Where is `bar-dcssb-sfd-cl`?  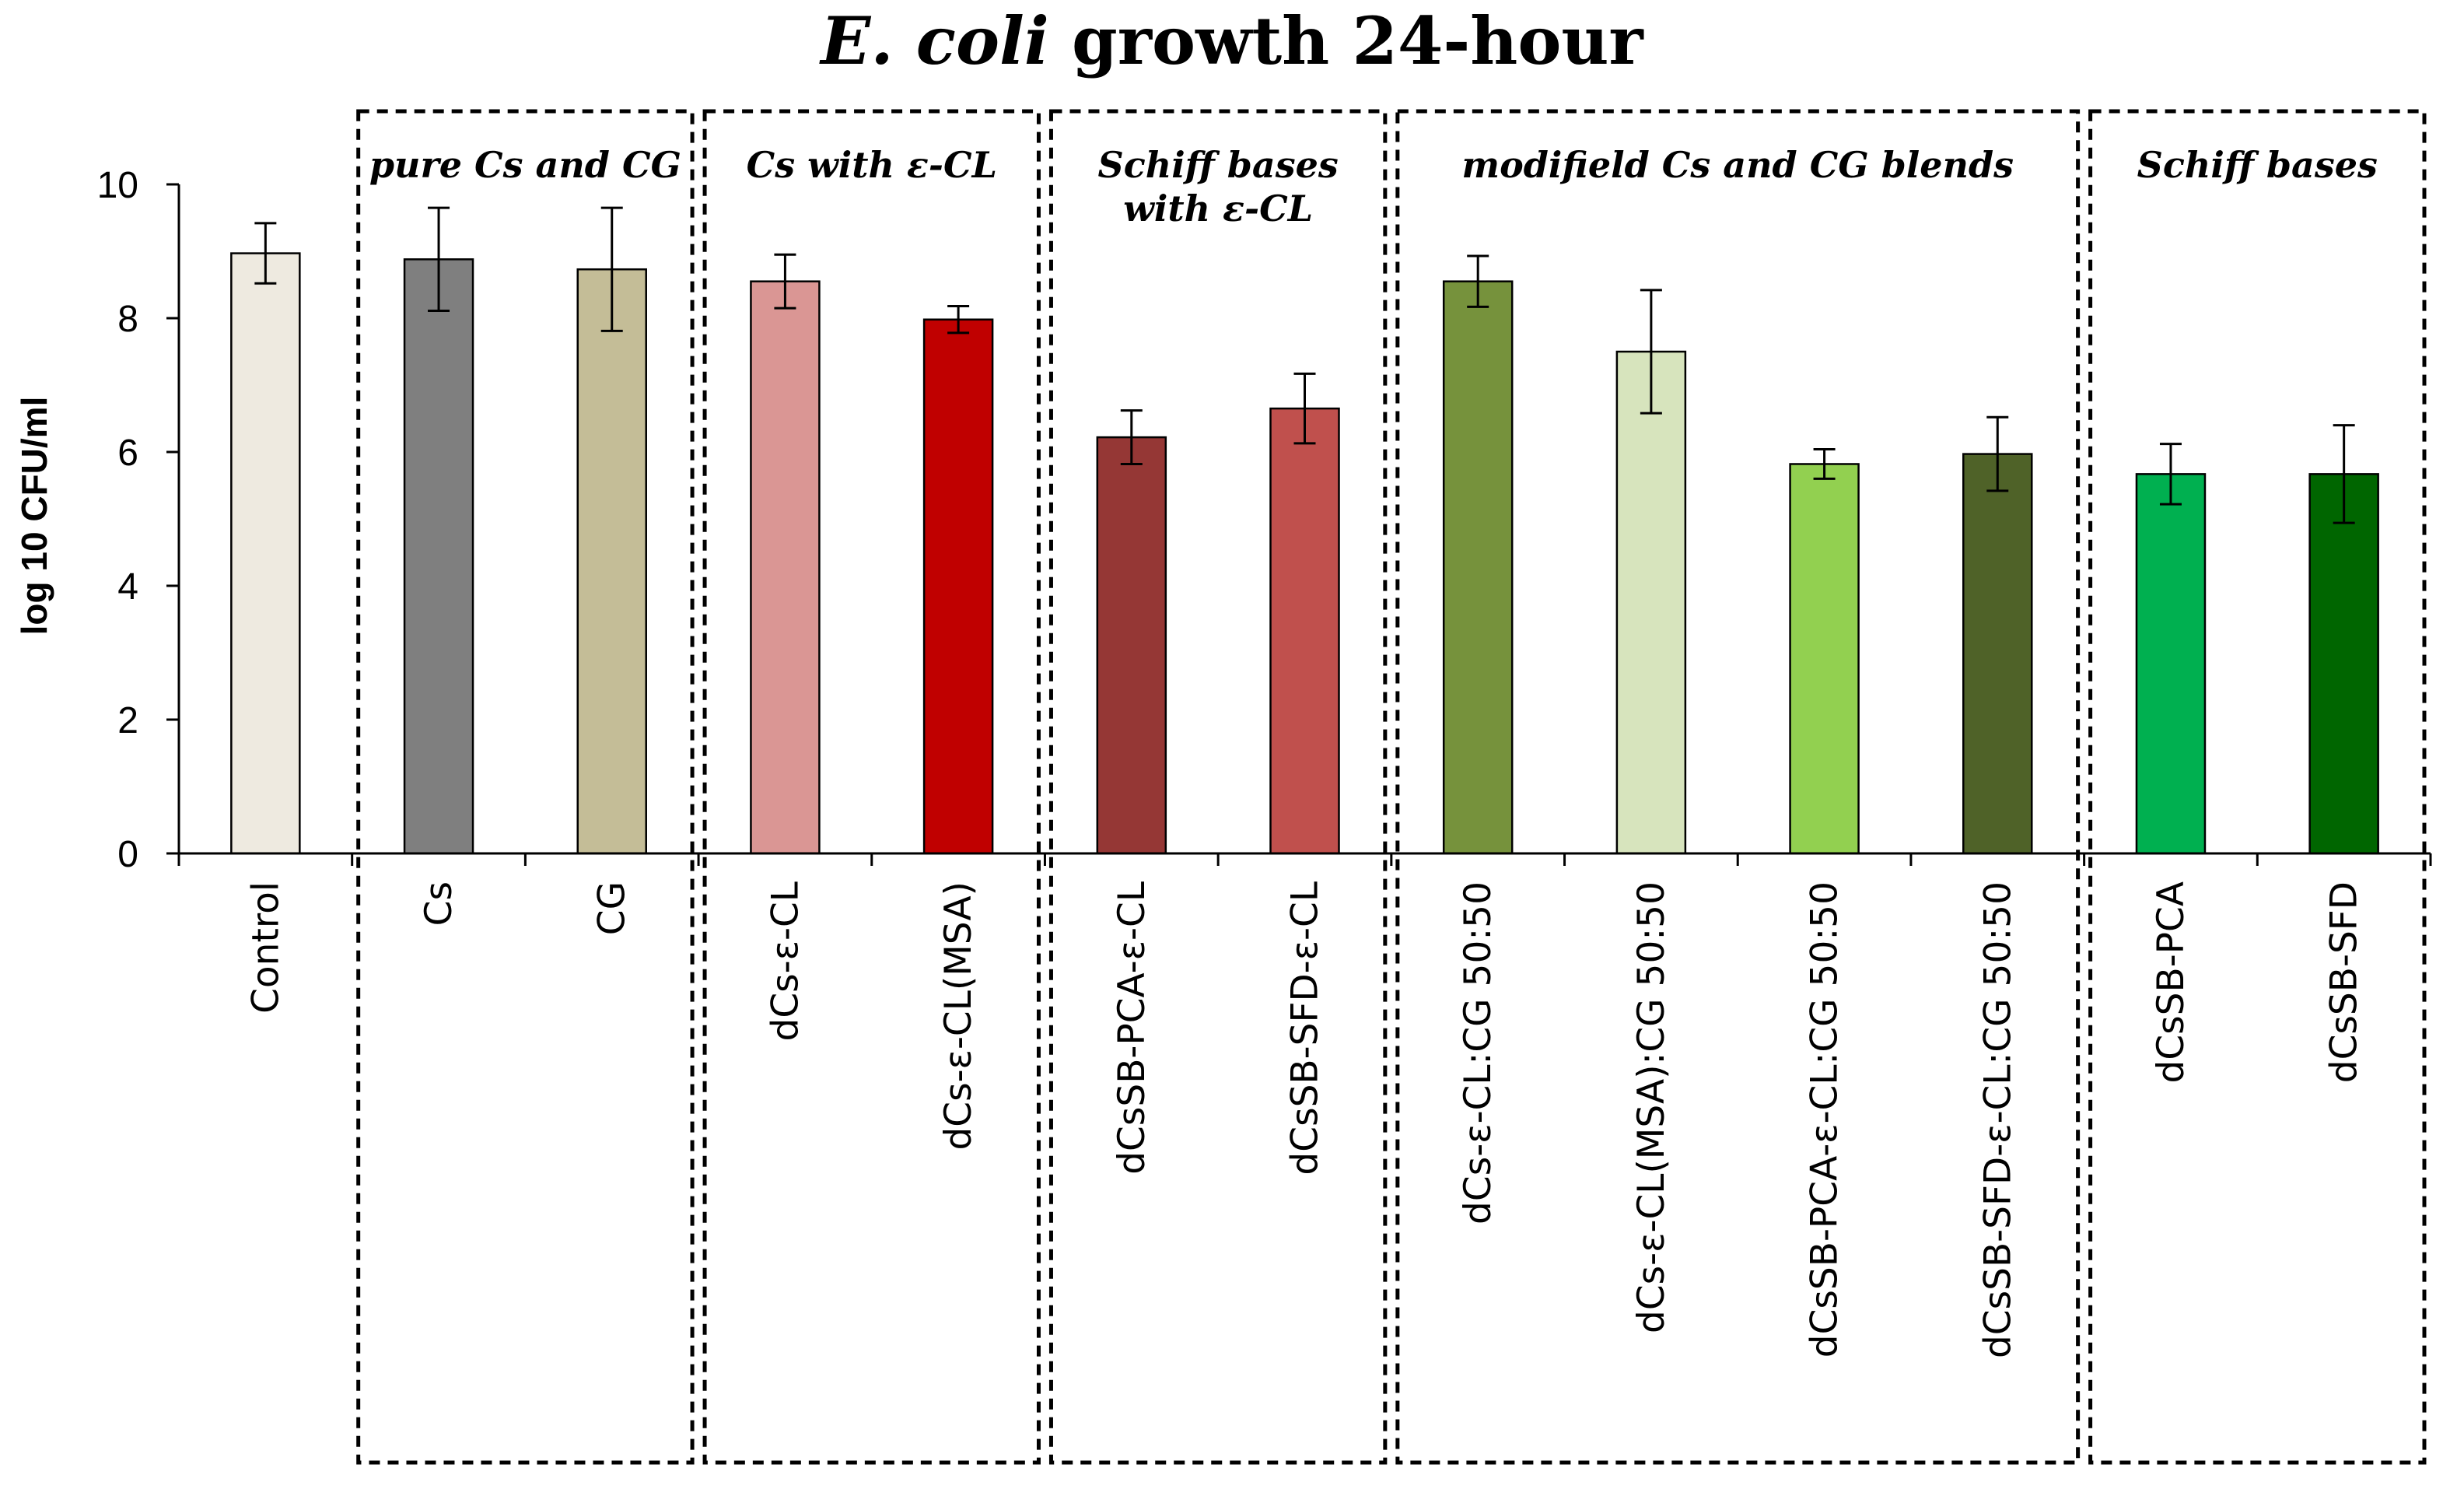 bar-dcssb-sfd-cl is located at coordinates (1304, 631).